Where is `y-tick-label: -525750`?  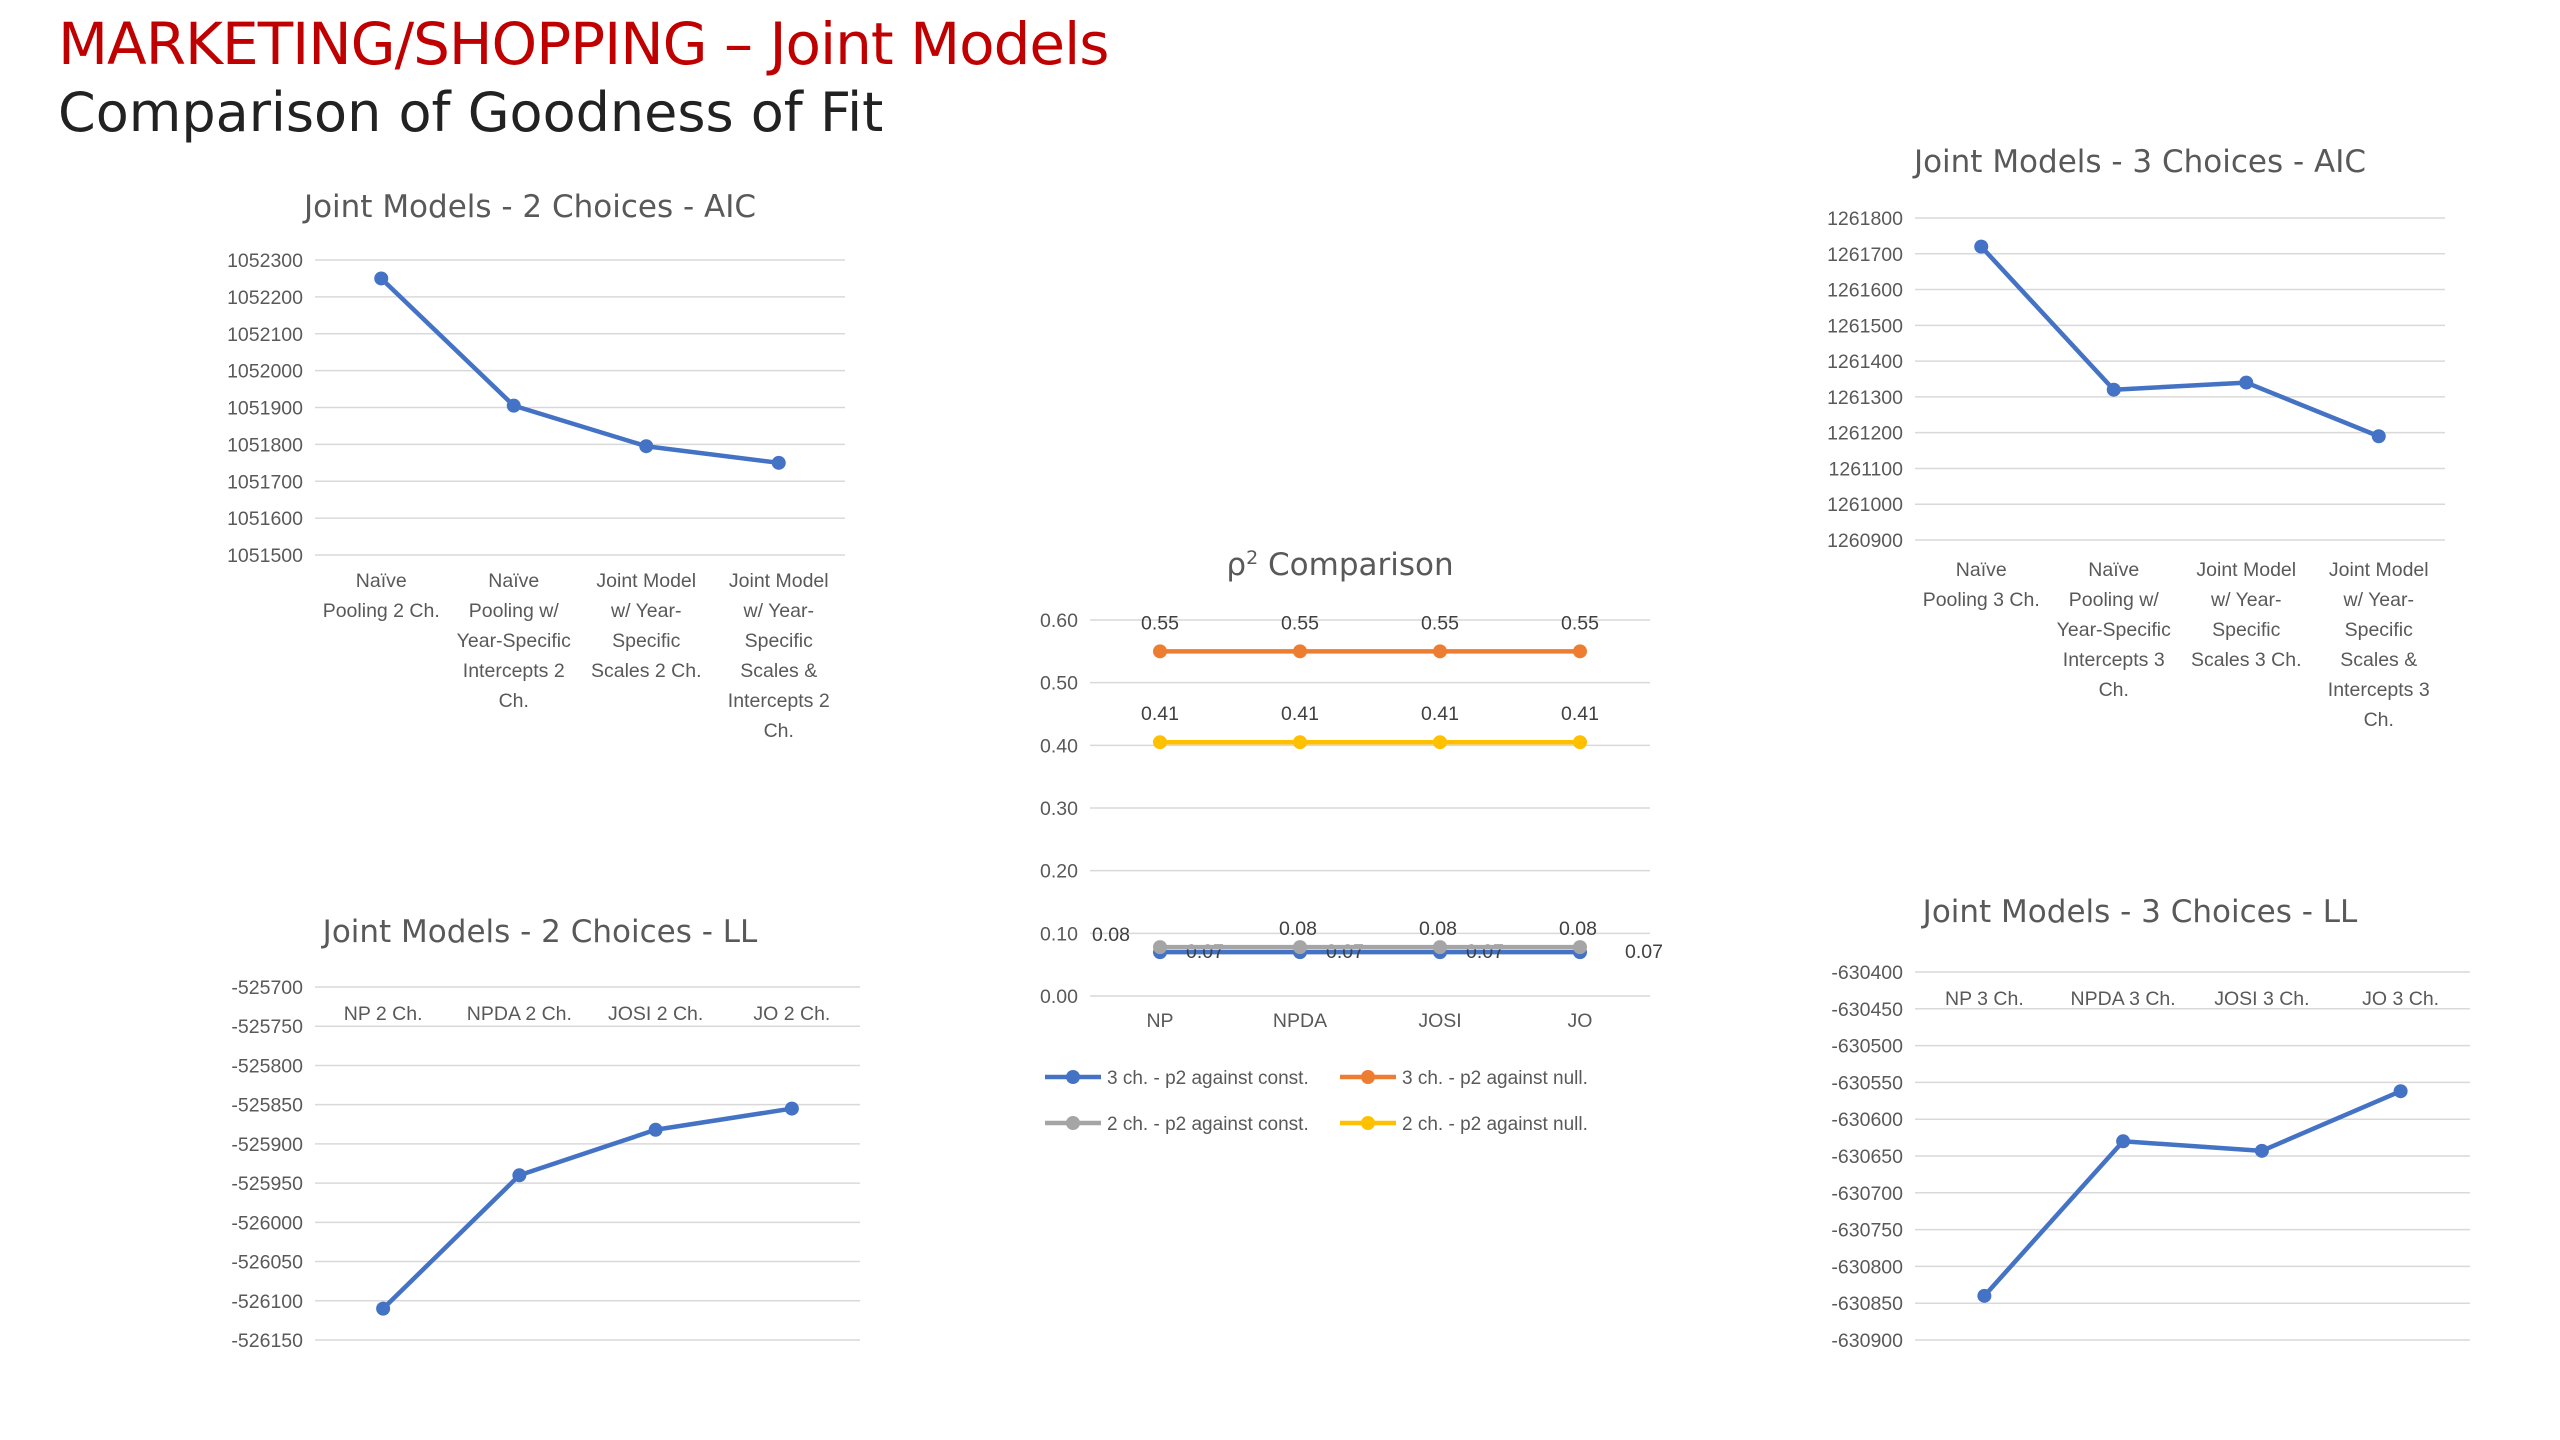
y-tick-label: -525750 is located at coordinates (267, 1027).